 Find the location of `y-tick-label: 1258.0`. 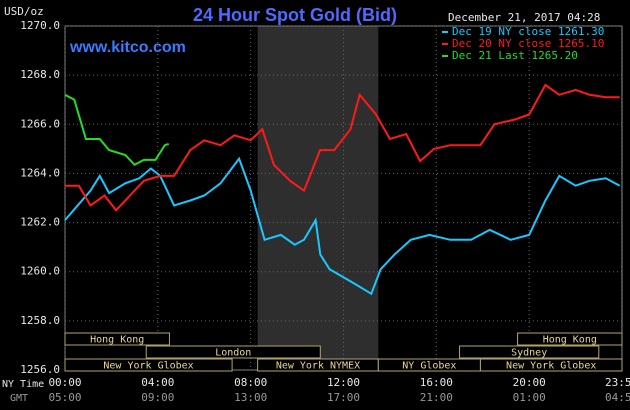

y-tick-label: 1258.0 is located at coordinates (40, 320).